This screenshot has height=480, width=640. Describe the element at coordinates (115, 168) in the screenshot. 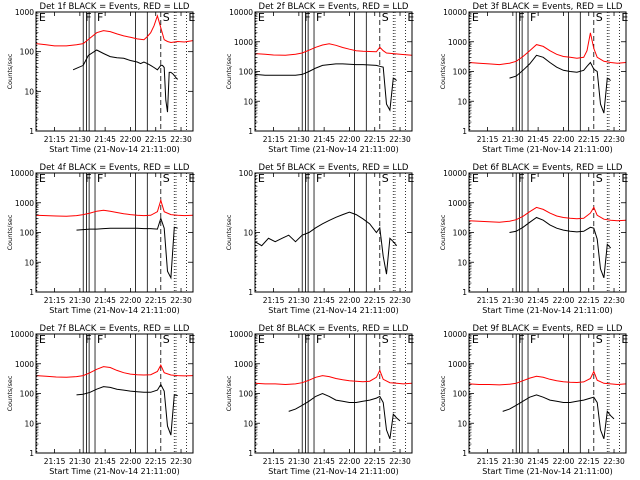

I see `panel-title: Det 4f BLACK = Events, RED = LLD` at that location.